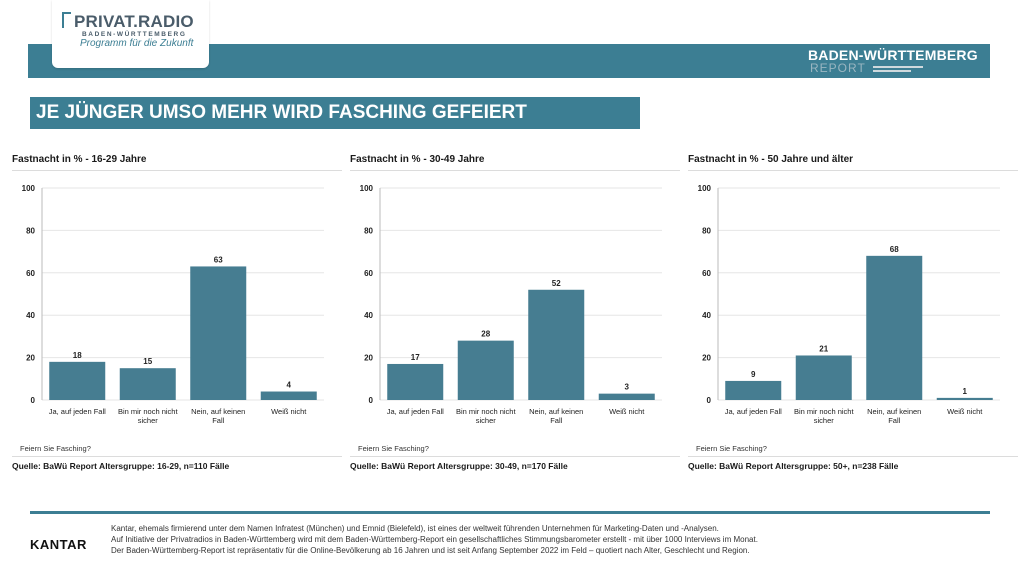  I want to click on kantar-logo: KANTAR, so click(58, 544).